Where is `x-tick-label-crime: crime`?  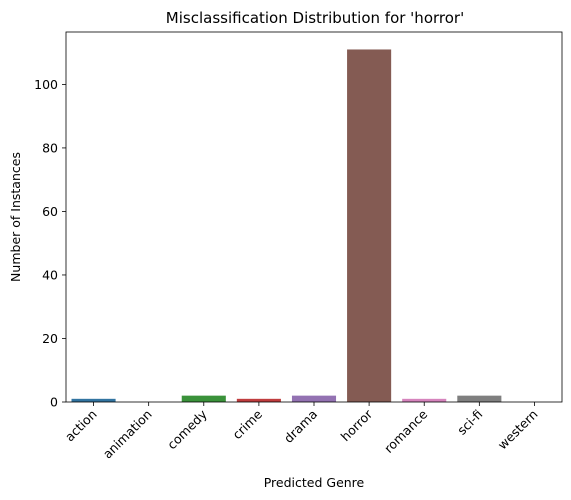 x-tick-label-crime: crime is located at coordinates (247, 424).